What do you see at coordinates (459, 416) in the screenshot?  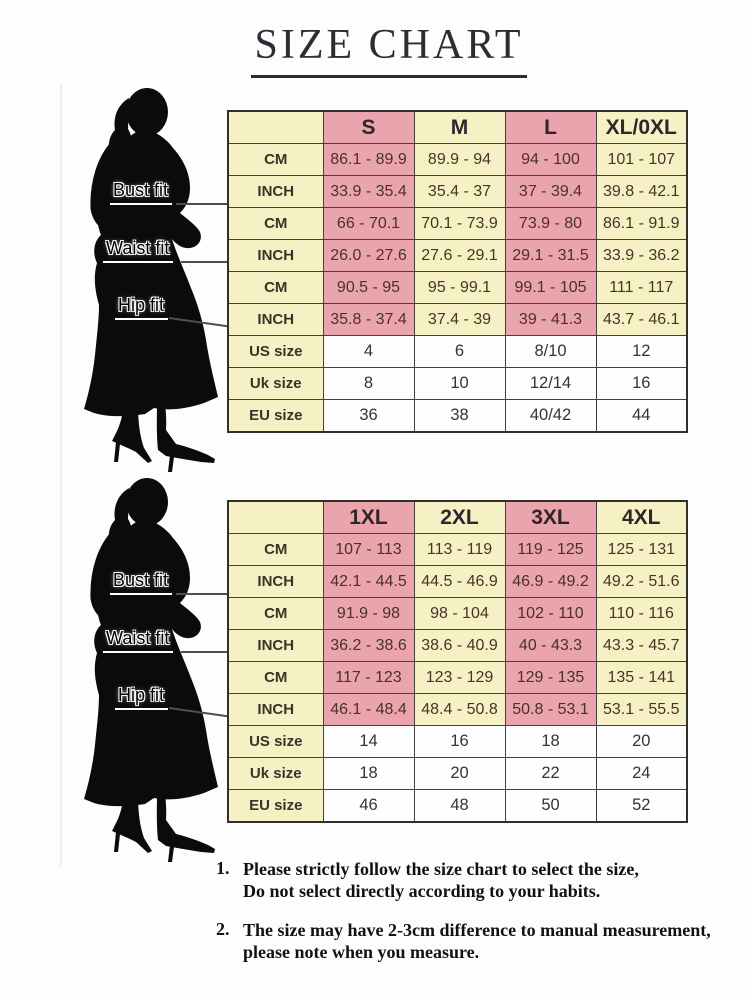 I see `size-value-cell: 38` at bounding box center [459, 416].